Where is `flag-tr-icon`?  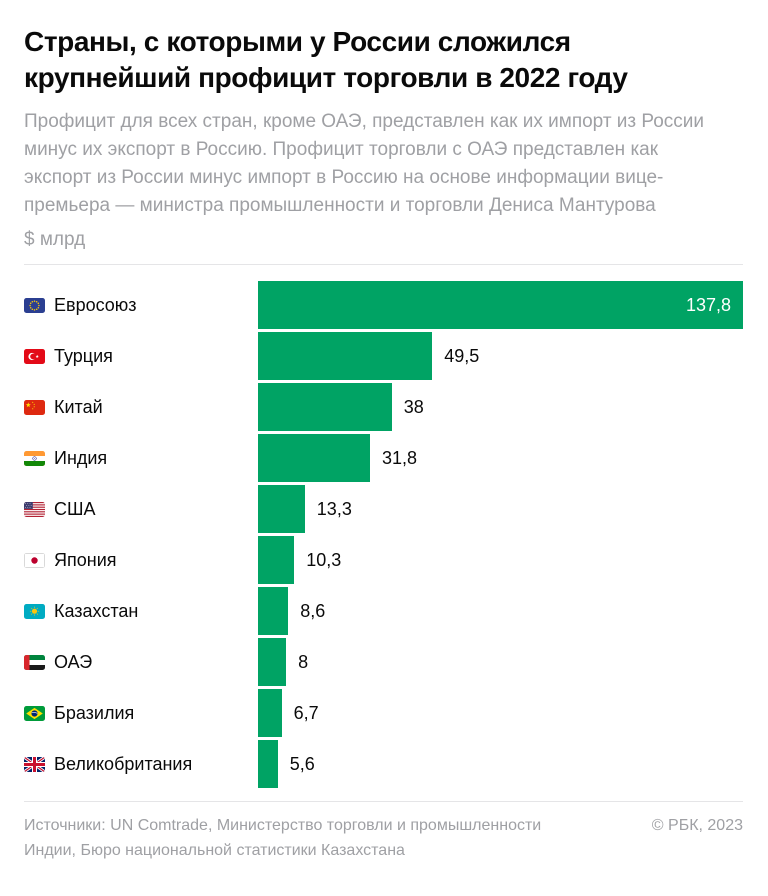
flag-tr-icon is located at coordinates (34, 356).